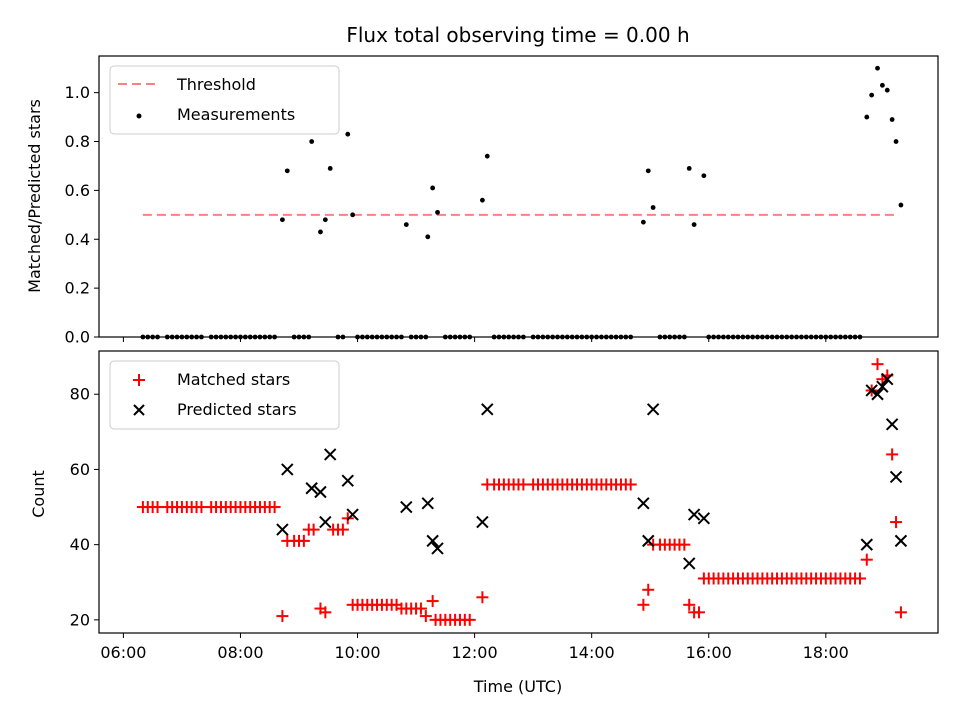  What do you see at coordinates (34, 196) in the screenshot?
I see `top-y-axis-label: Matched/Predicted stars` at bounding box center [34, 196].